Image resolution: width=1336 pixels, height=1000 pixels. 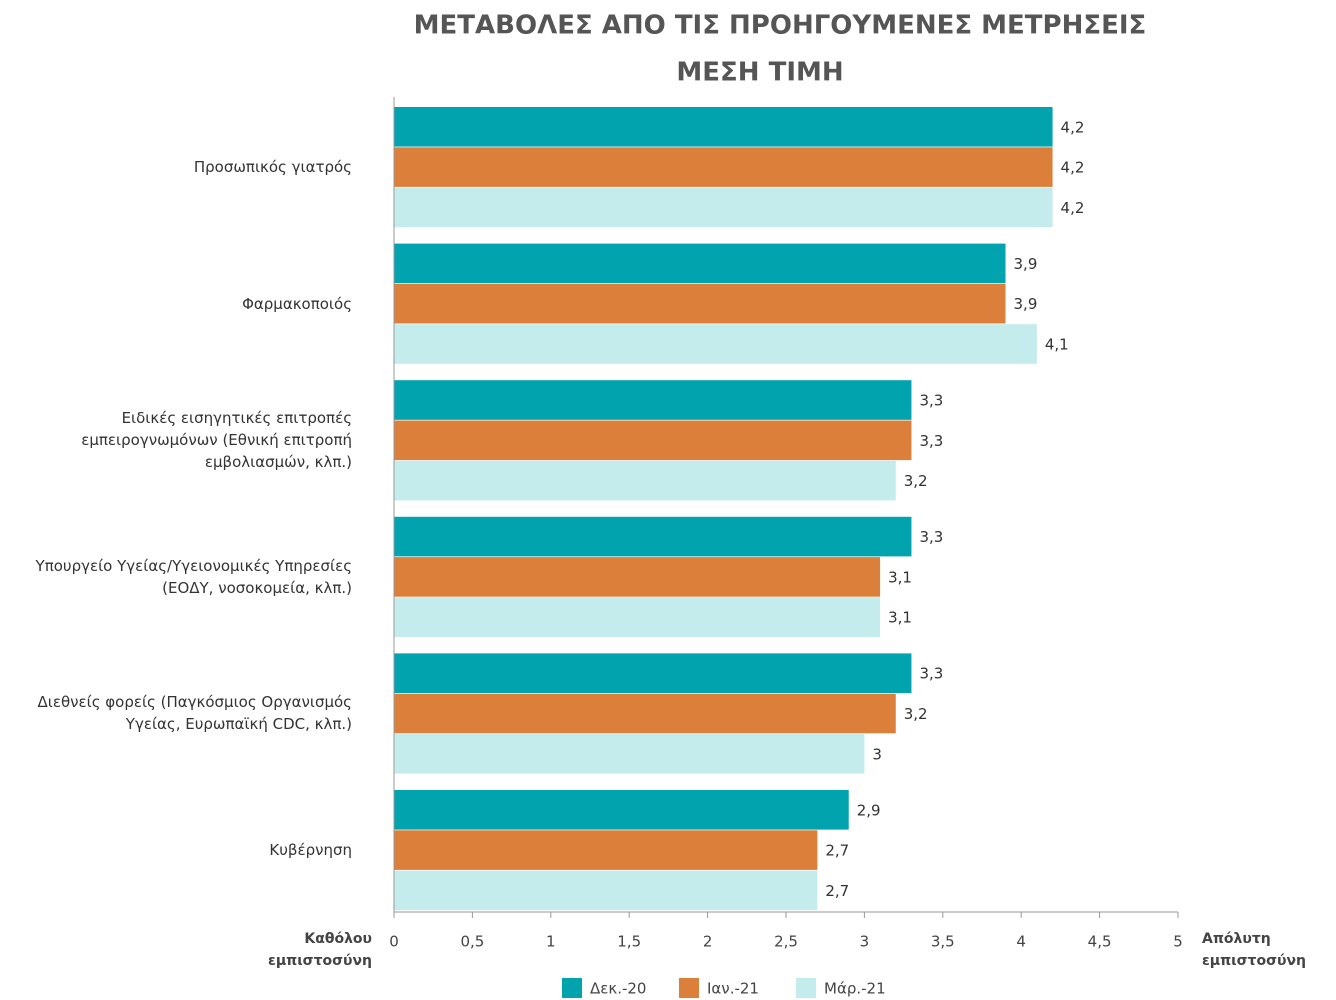 What do you see at coordinates (855, 989) in the screenshot?
I see `legend-label: Μάρ.-21` at bounding box center [855, 989].